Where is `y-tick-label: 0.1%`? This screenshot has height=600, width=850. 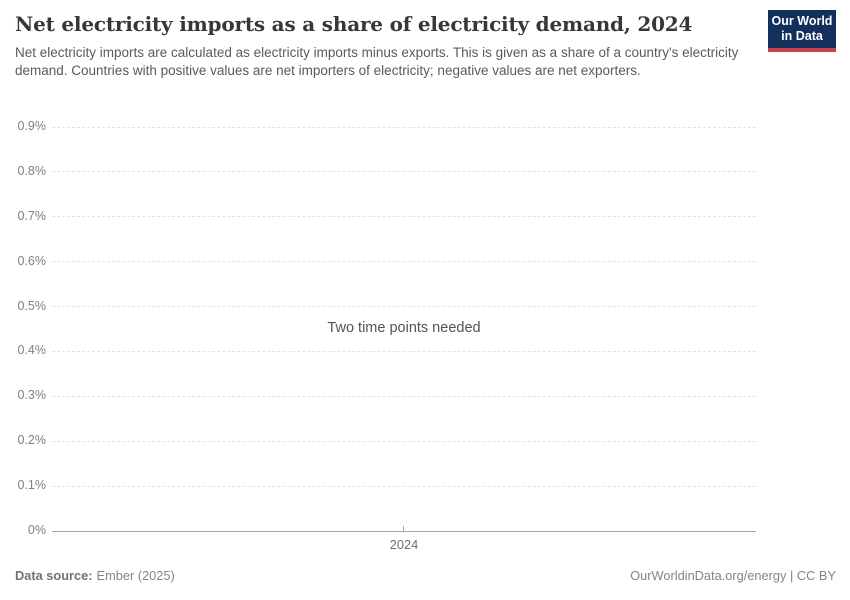 y-tick-label: 0.1% is located at coordinates (32, 485).